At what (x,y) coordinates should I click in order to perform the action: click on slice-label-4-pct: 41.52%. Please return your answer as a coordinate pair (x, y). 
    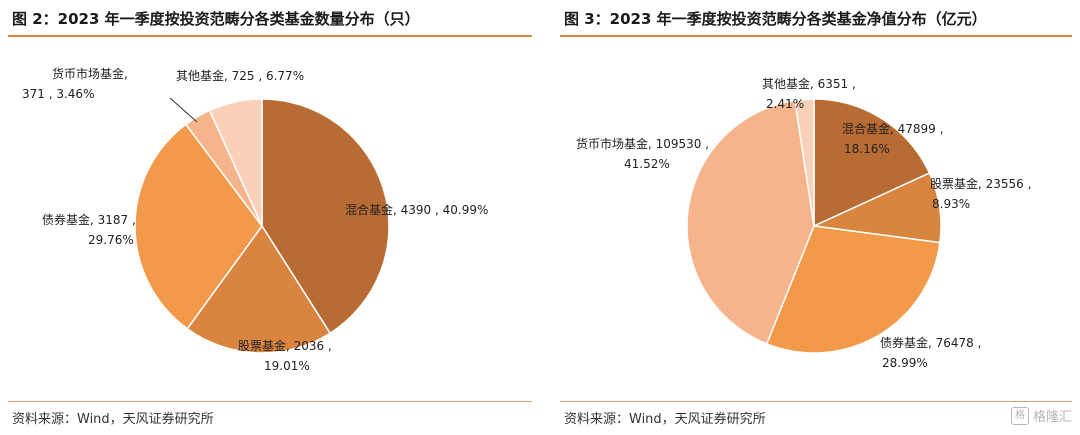
    Looking at the image, I should click on (647, 164).